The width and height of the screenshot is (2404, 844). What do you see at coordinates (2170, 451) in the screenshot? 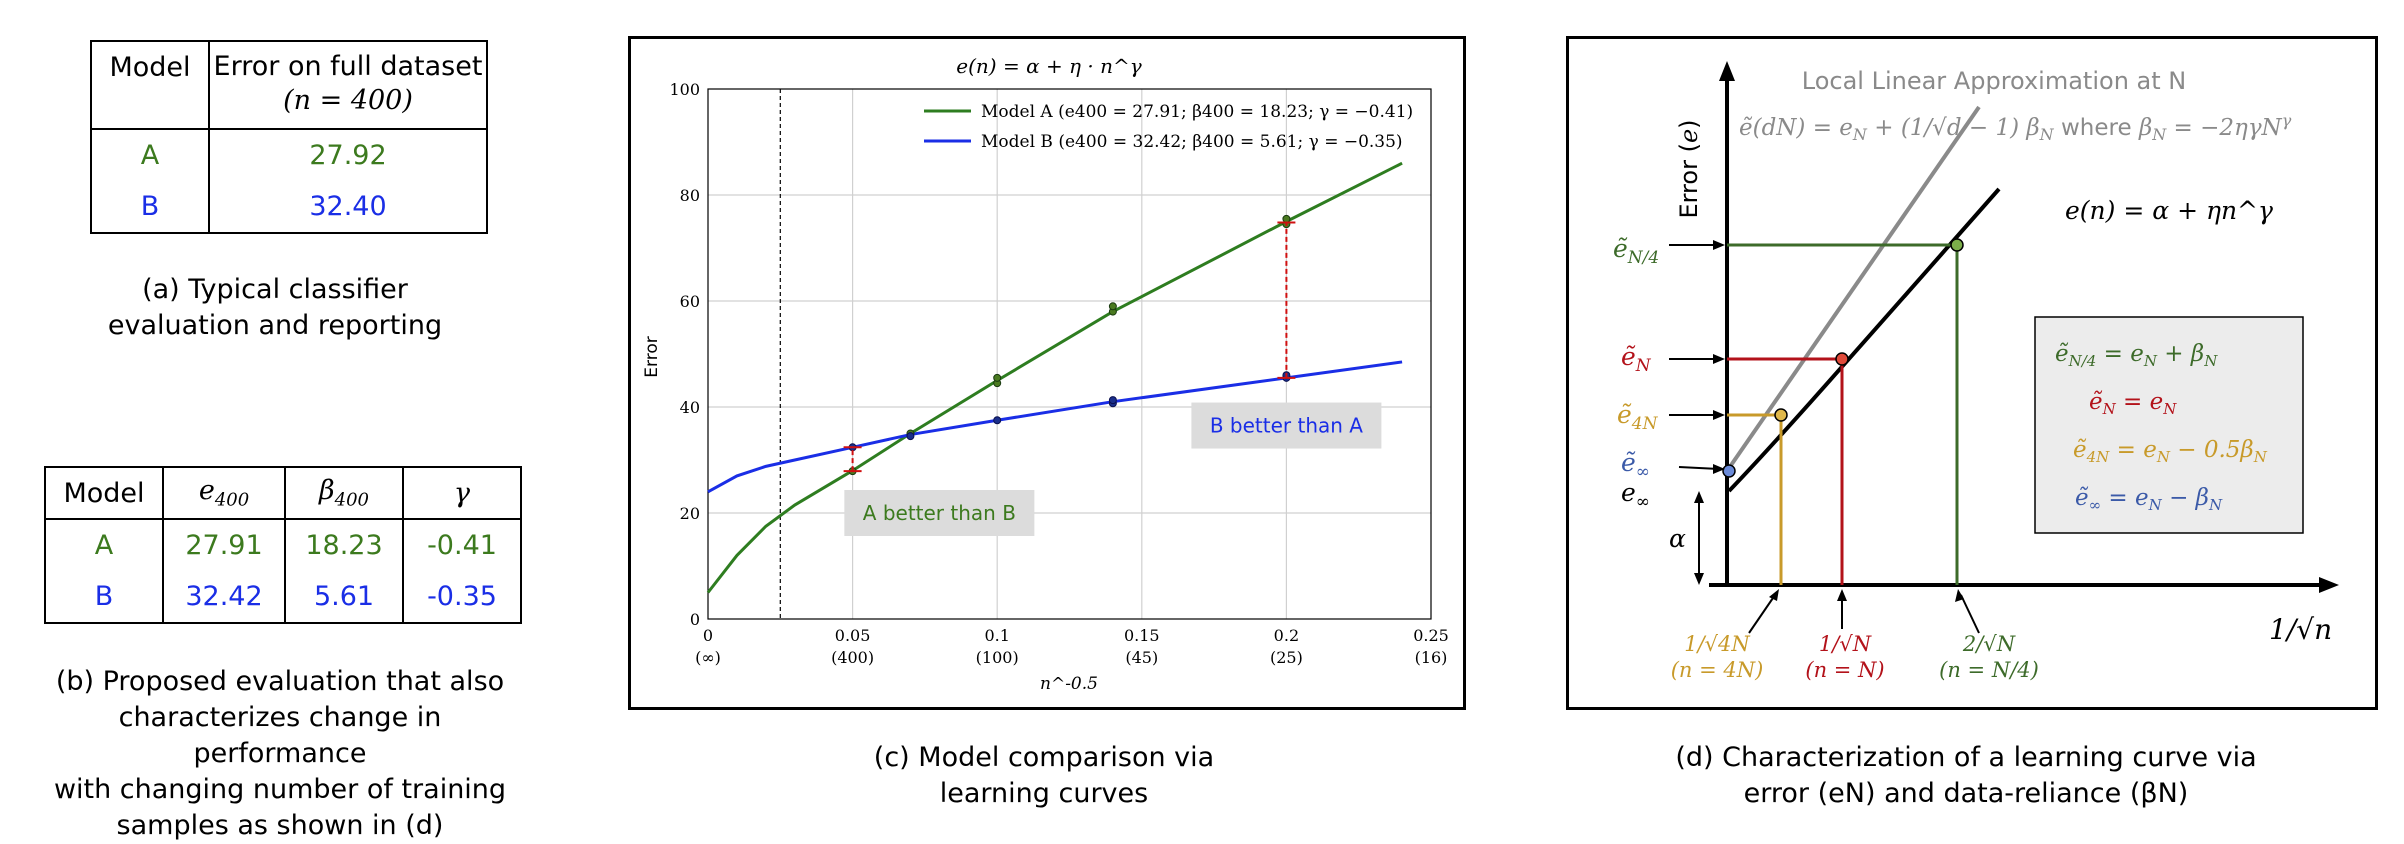
I see `legend-e4N: ẽ4N = eN − 0.5βN` at bounding box center [2170, 451].